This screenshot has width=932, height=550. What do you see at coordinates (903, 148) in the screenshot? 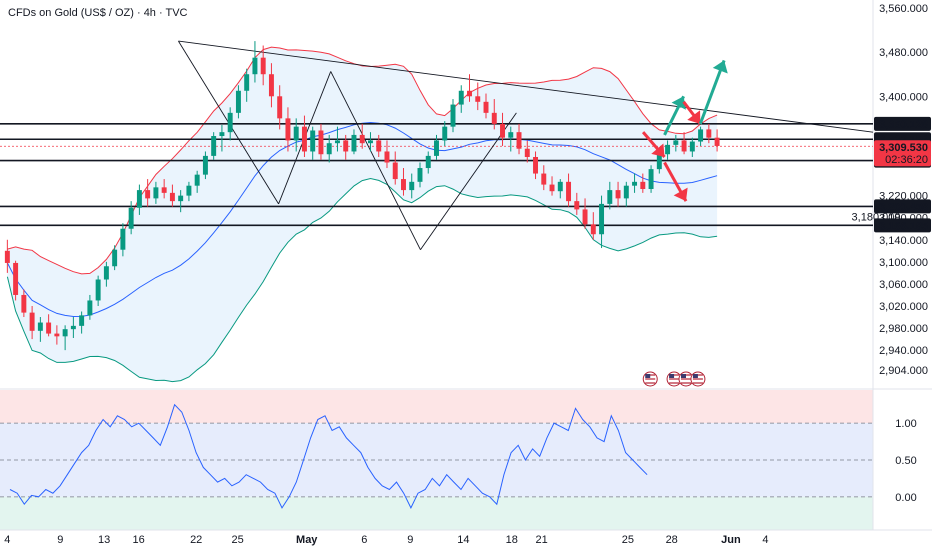
I see `current-price-tag: 3,309.530` at bounding box center [903, 148].